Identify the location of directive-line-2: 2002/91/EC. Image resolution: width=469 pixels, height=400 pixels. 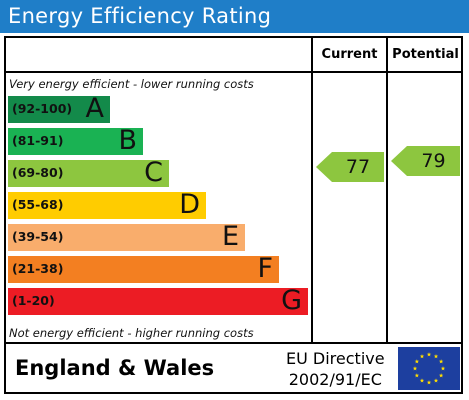
(335, 379).